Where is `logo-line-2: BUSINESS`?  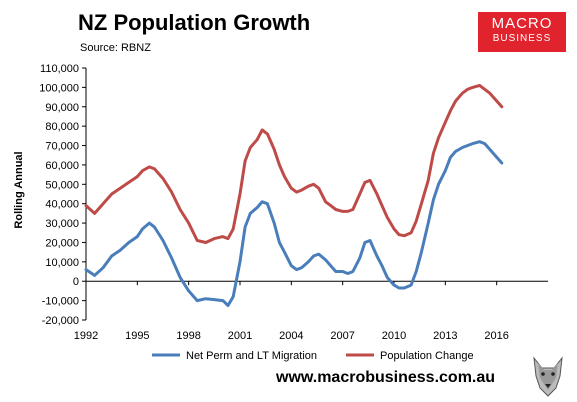 logo-line-2: BUSINESS is located at coordinates (522, 38).